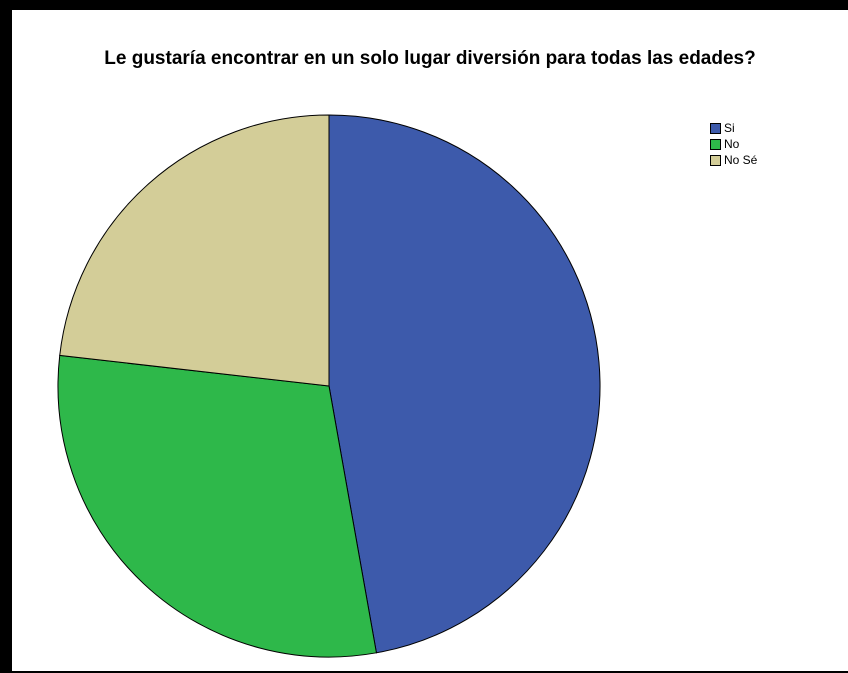 The width and height of the screenshot is (848, 673). Describe the element at coordinates (194, 250) in the screenshot. I see `pie-slice-no-se` at that location.